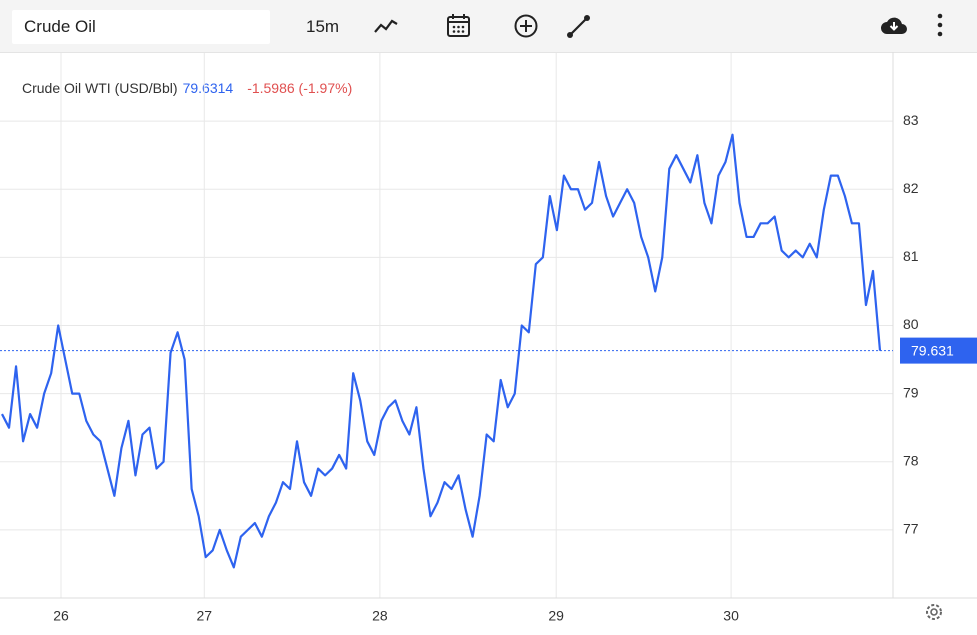 The width and height of the screenshot is (977, 635). I want to click on interval-button: 15m, so click(323, 26).